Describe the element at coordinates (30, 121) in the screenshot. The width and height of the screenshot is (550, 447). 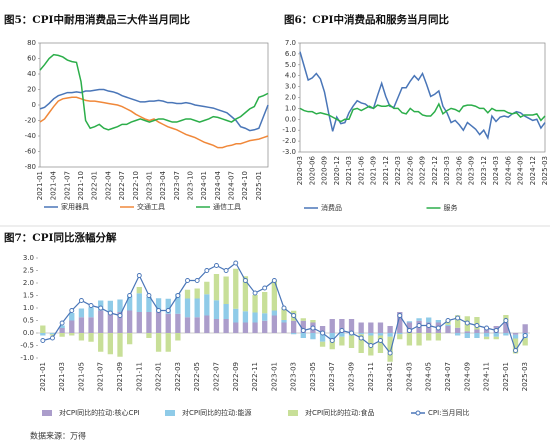
I see `y-tick-label: -20` at that location.